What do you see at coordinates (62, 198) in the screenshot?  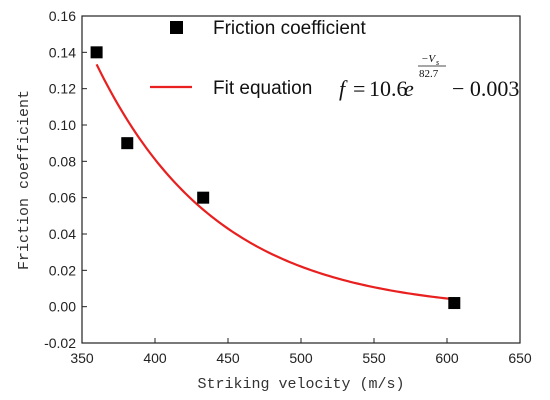 I see `y-tick-label: 0.06` at bounding box center [62, 198].